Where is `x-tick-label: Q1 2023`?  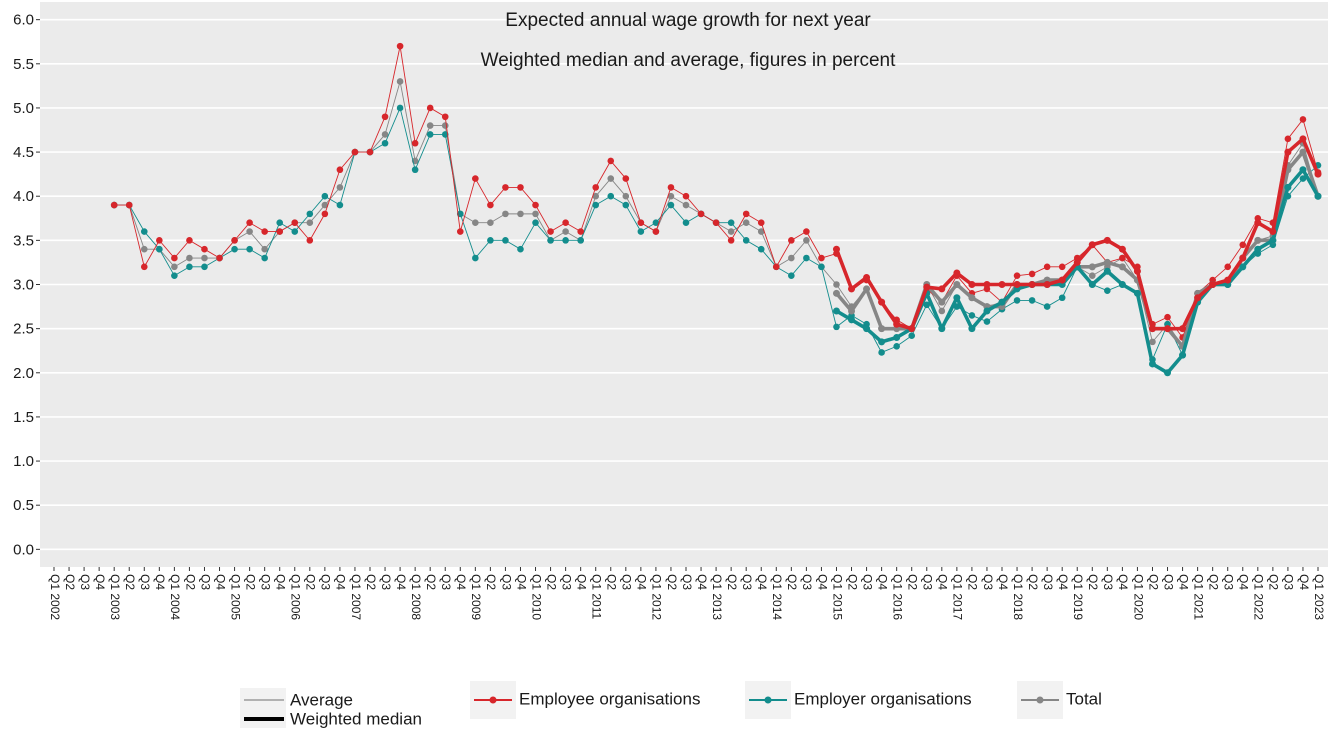 x-tick-label: Q1 2023 is located at coordinates (1319, 597).